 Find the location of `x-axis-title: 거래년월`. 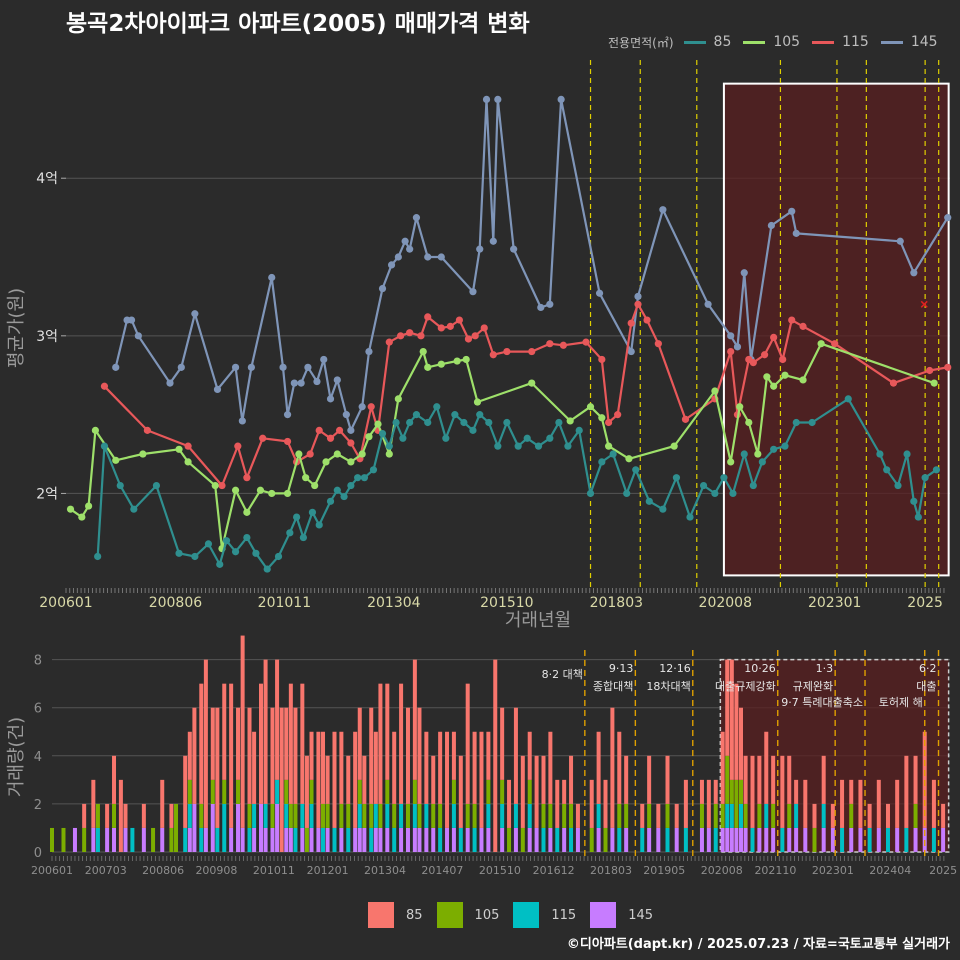

x-axis-title: 거래년월 is located at coordinates (538, 620).